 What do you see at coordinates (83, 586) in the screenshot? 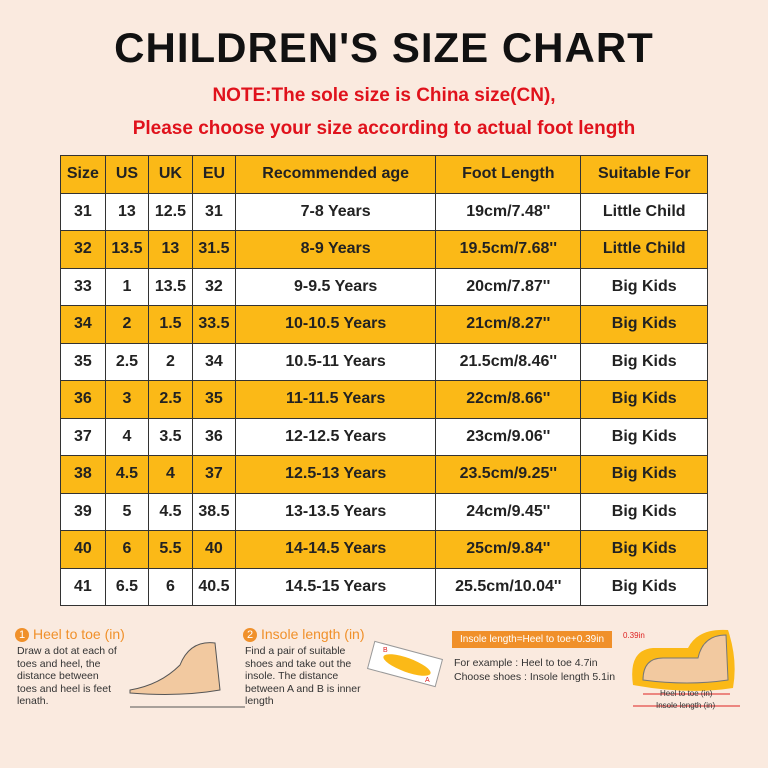
I see `table-cell: 41` at bounding box center [83, 586].